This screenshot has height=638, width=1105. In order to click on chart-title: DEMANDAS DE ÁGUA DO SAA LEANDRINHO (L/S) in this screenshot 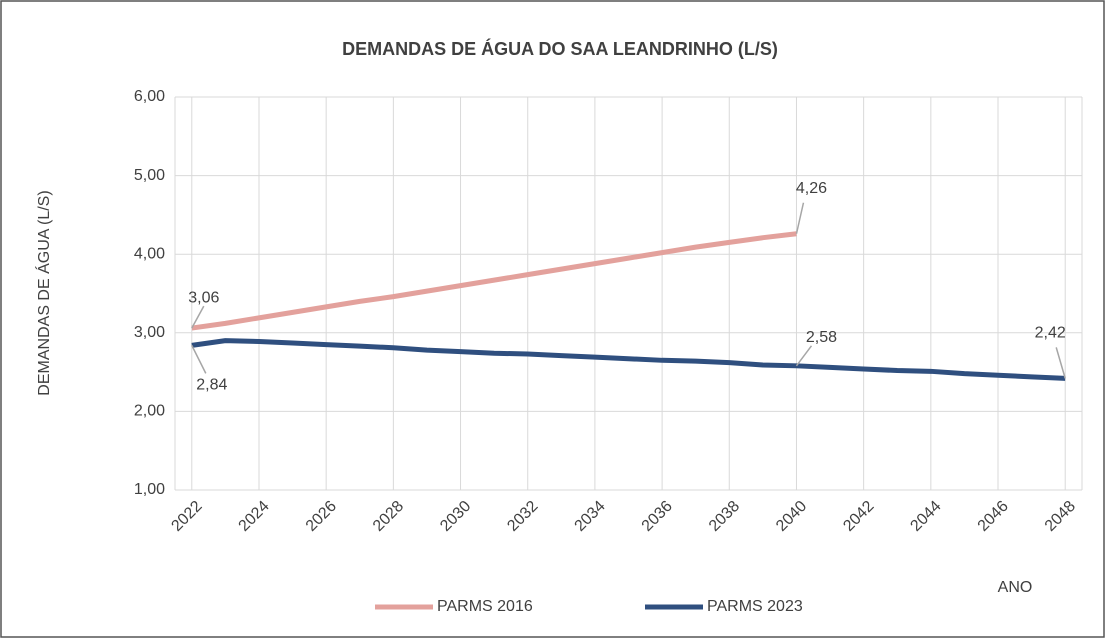, I will do `click(560, 48)`.